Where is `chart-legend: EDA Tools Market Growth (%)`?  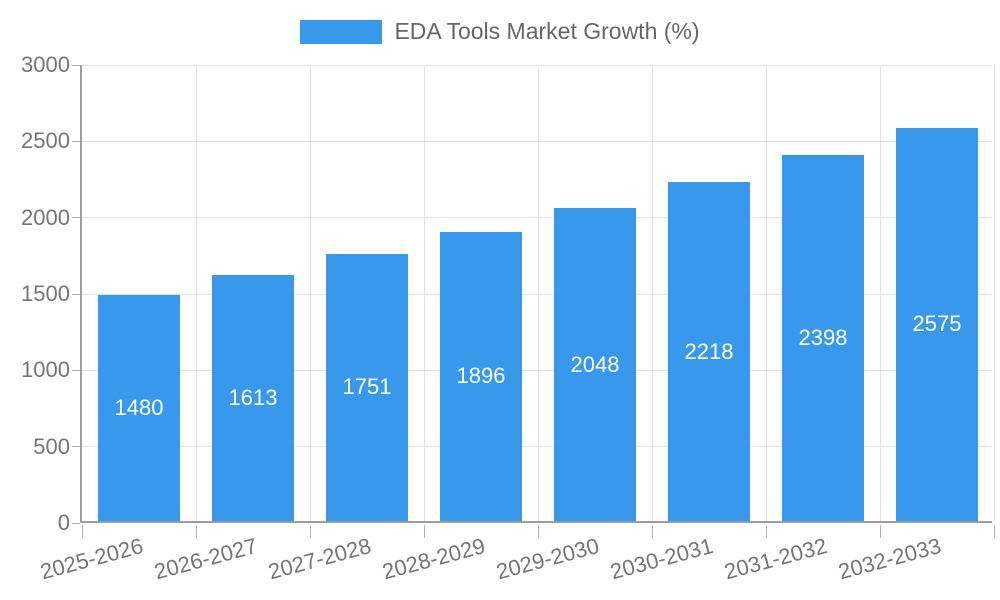
chart-legend: EDA Tools Market Growth (%) is located at coordinates (500, 31).